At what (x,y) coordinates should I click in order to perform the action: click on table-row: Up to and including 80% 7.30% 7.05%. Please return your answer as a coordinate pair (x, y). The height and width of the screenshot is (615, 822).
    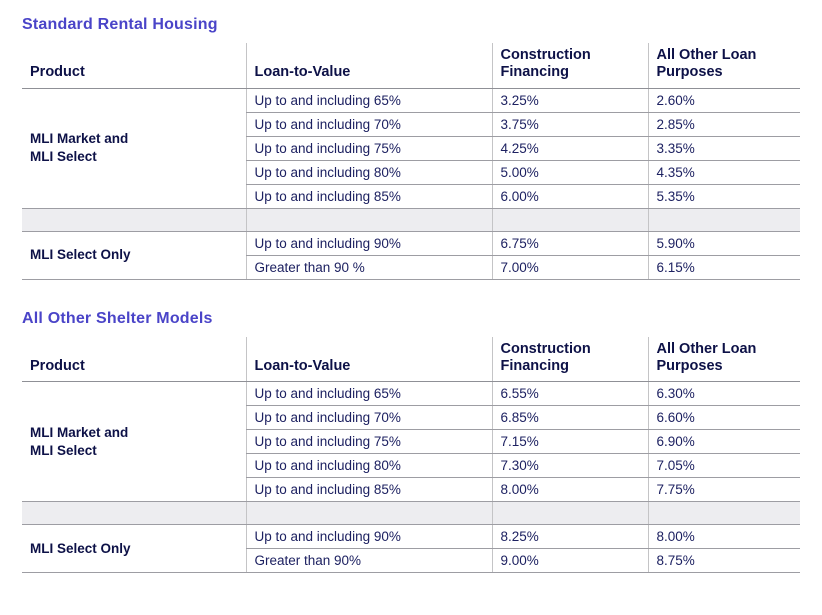
    Looking at the image, I should click on (411, 465).